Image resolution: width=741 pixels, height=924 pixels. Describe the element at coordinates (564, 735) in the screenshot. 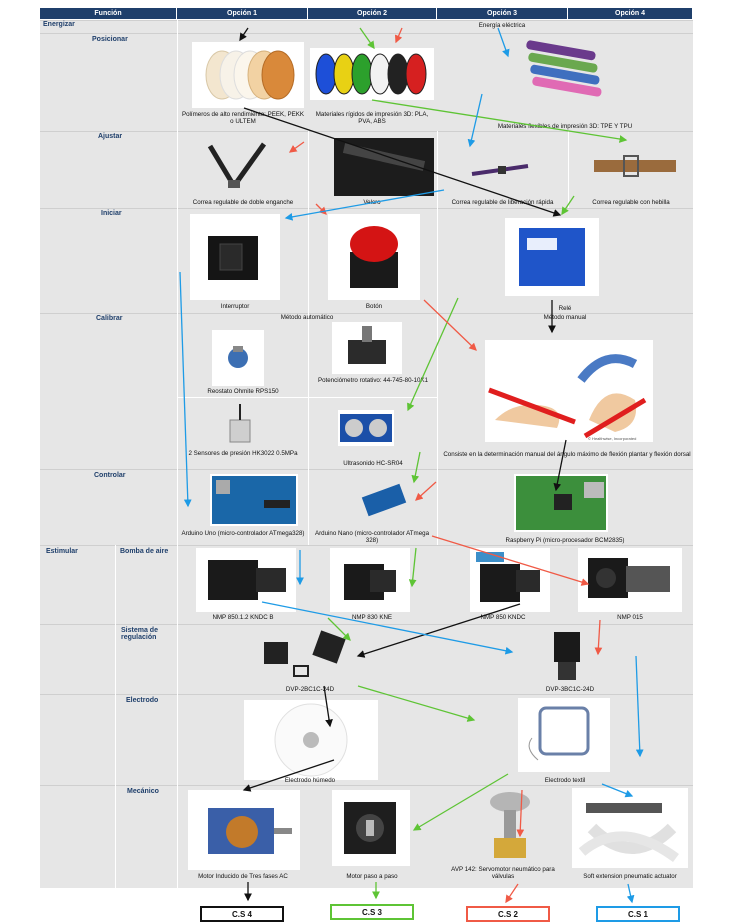

I see `electrodo-textil-image` at that location.